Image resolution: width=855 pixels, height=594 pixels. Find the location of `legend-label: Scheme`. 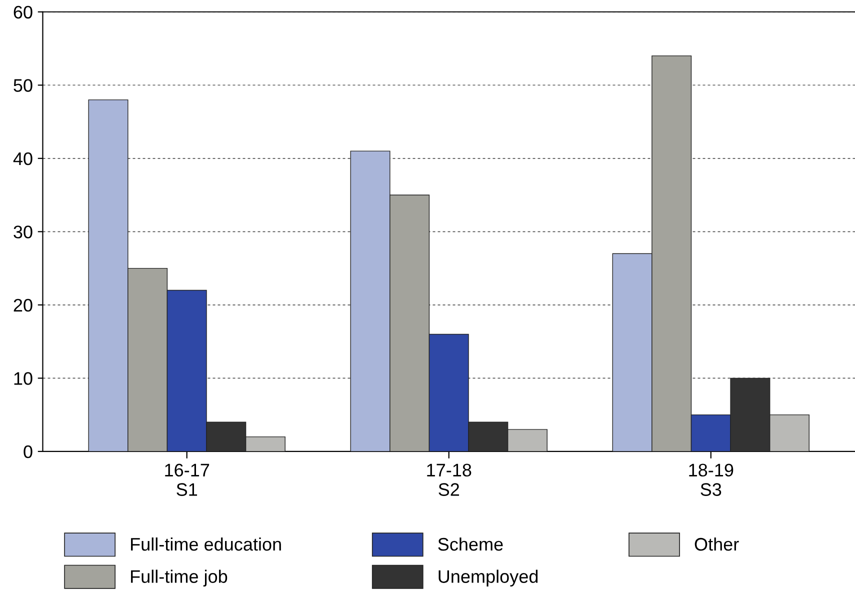

legend-label: Scheme is located at coordinates (470, 544).